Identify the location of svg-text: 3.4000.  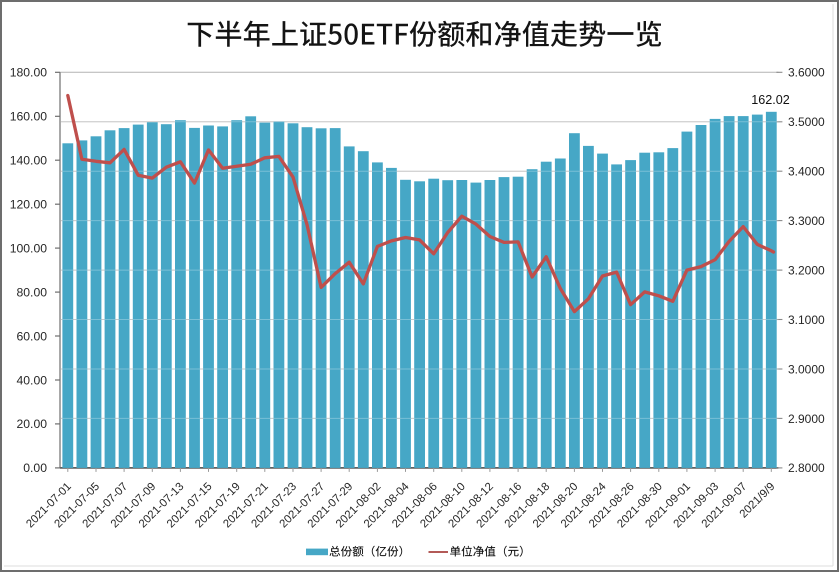
(806, 172).